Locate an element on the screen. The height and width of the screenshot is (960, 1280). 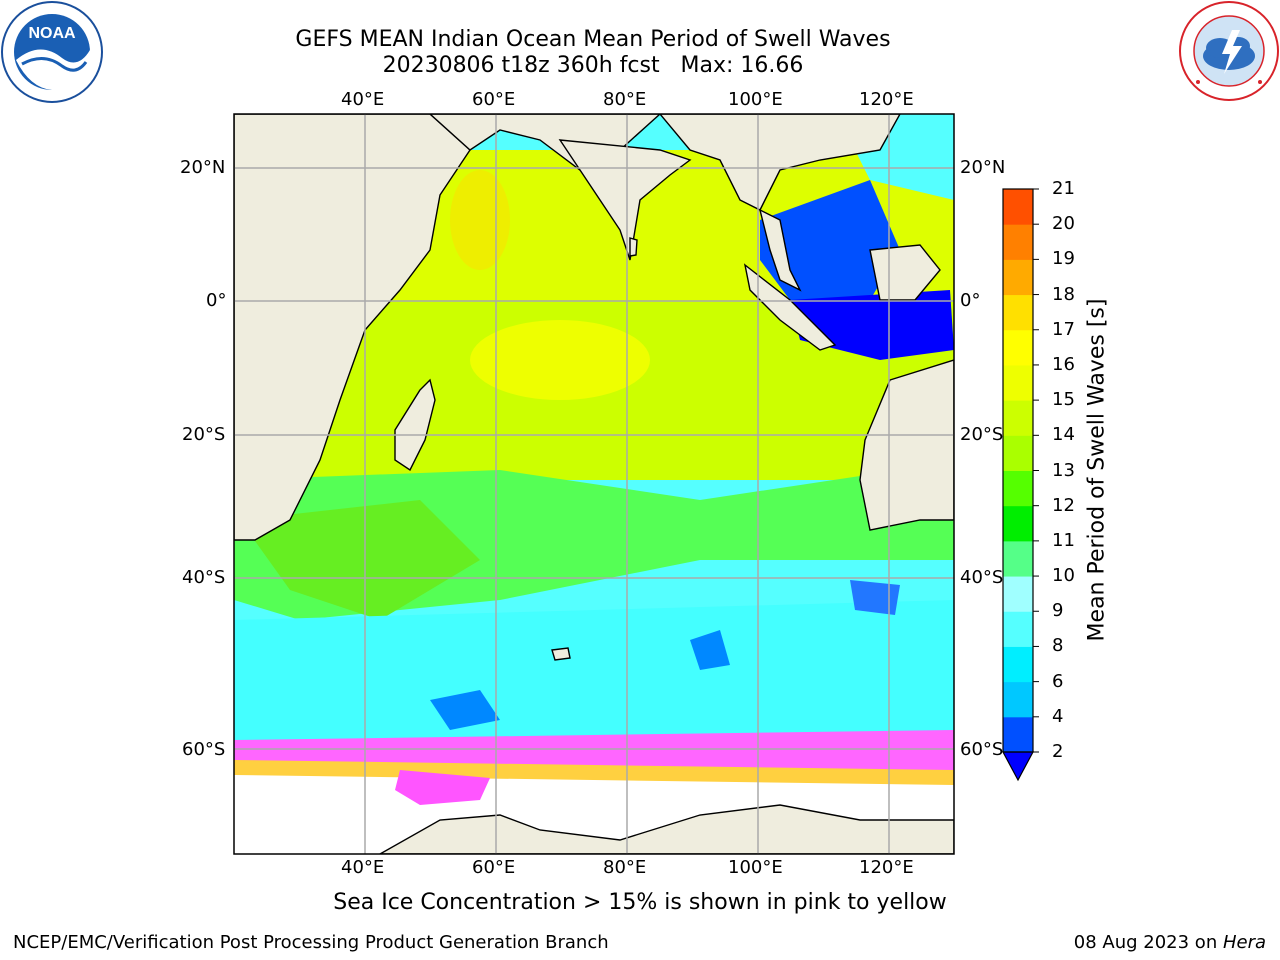
nws-logo-icon is located at coordinates (1229, 51).